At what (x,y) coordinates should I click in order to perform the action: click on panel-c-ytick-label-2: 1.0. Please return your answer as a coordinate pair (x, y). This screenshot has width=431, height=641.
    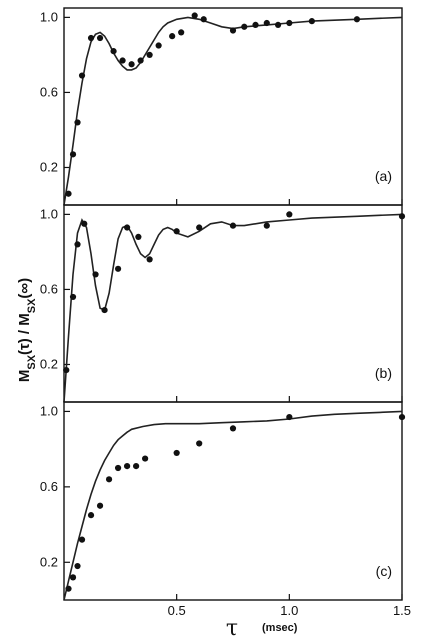
    Looking at the image, I should click on (49, 410).